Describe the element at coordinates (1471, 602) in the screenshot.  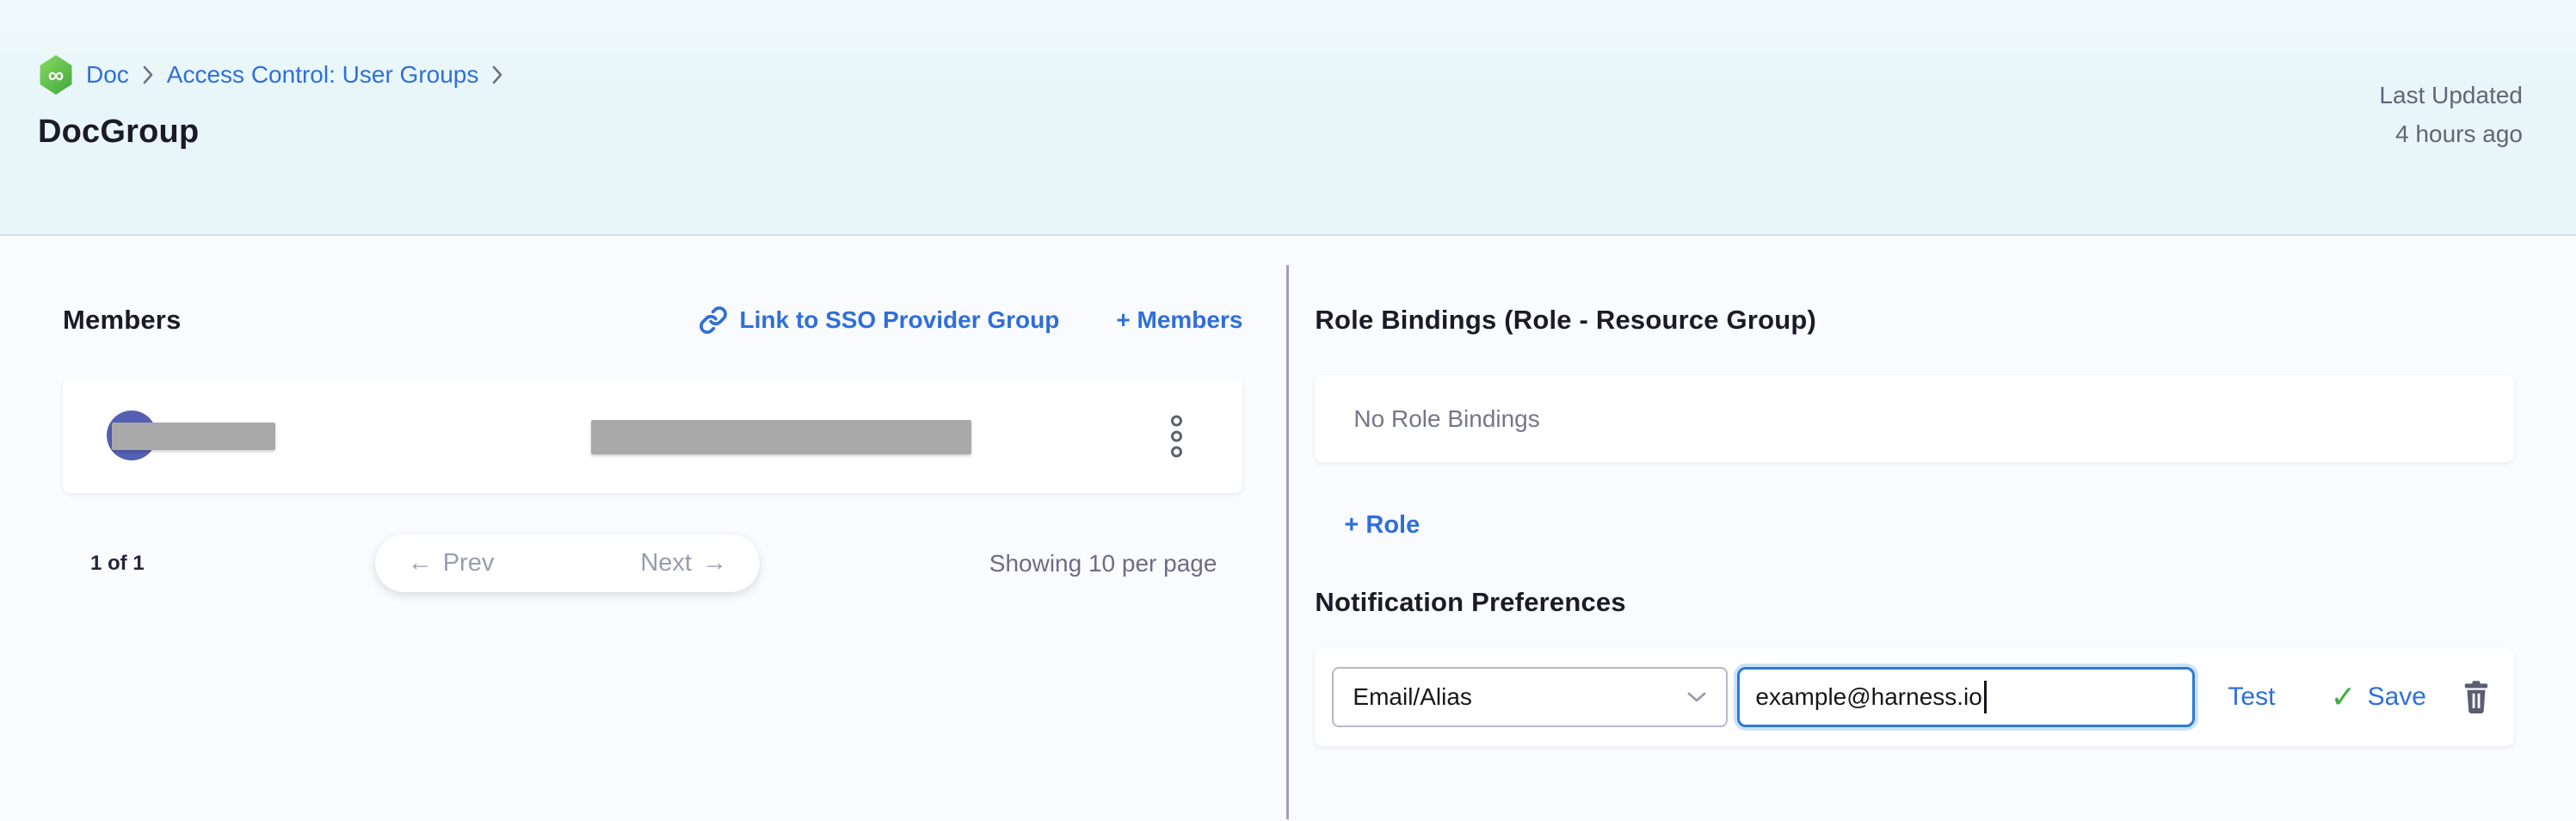
I see `notification-preferences-heading: Notification Preferences` at that location.